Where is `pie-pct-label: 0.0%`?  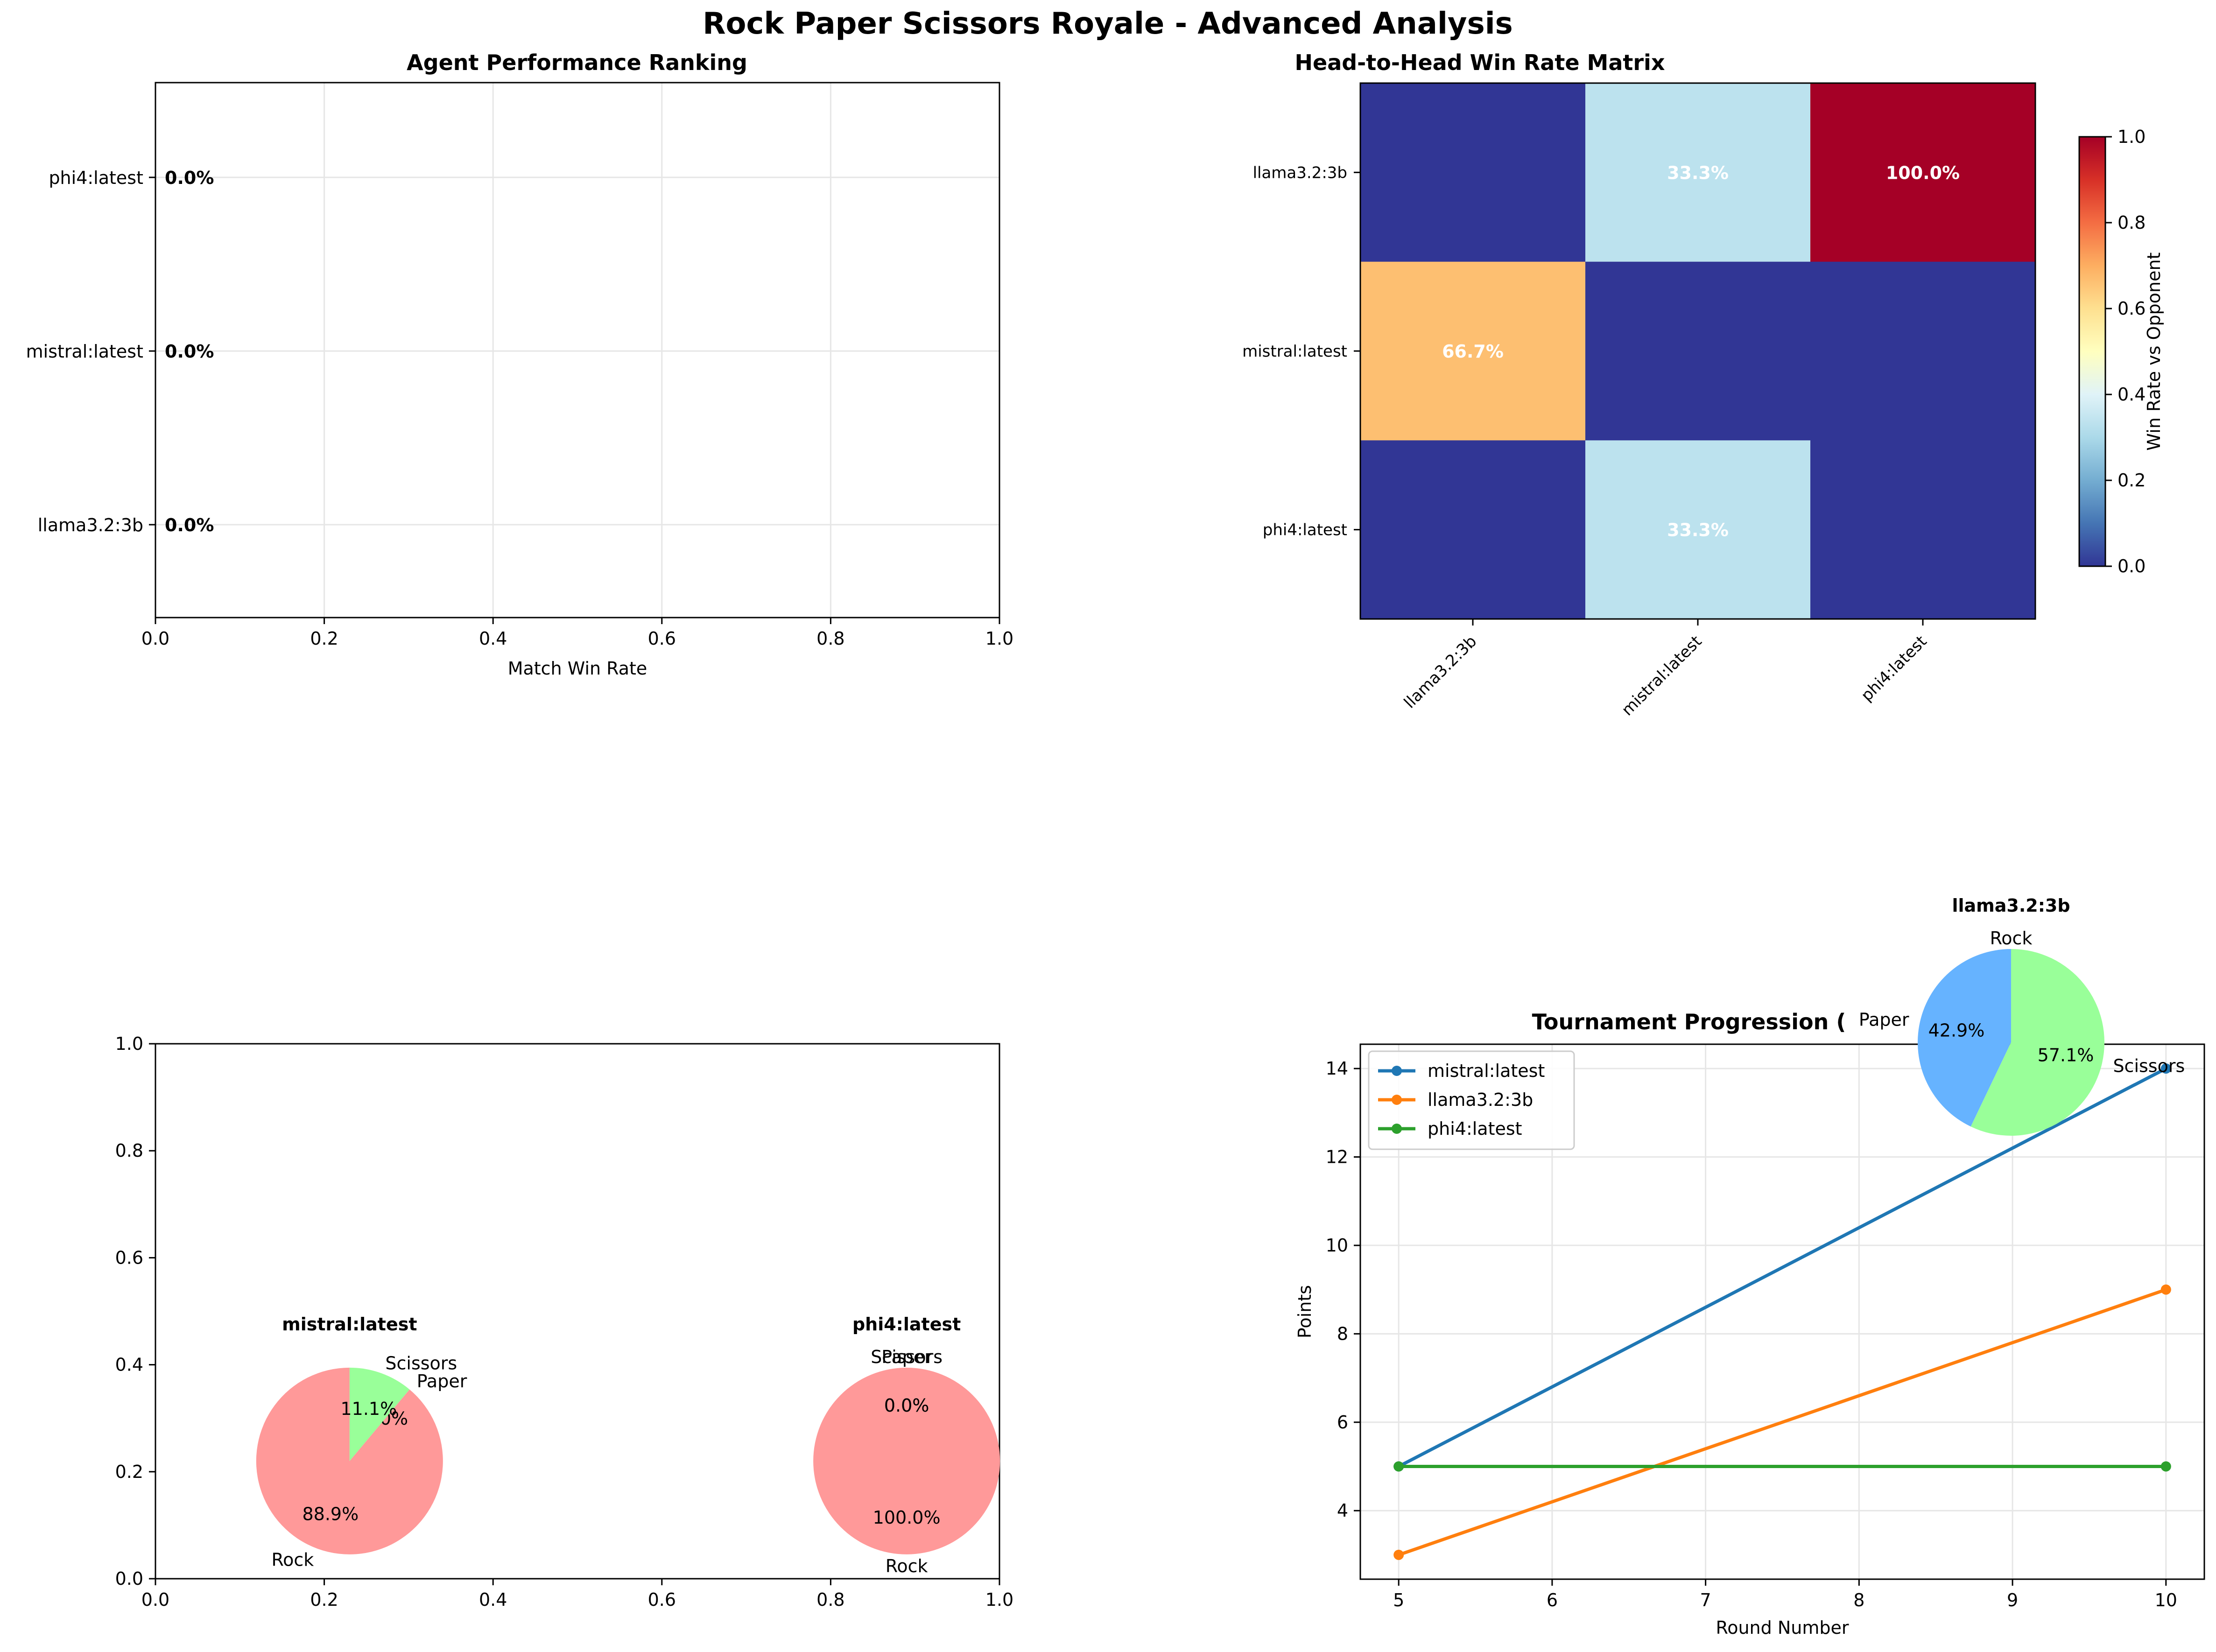 pie-pct-label: 0.0% is located at coordinates (906, 1405).